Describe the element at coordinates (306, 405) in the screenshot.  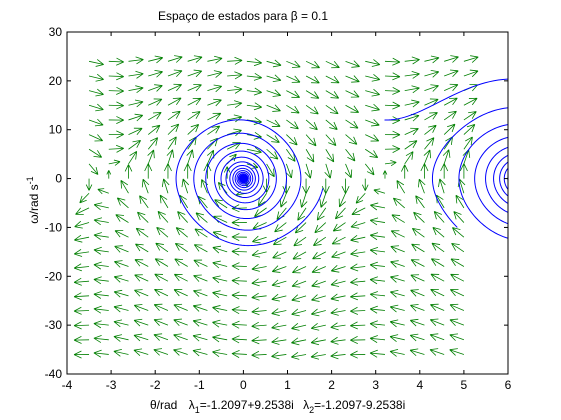
I see `eigenvalue-2-symbol: λ` at that location.